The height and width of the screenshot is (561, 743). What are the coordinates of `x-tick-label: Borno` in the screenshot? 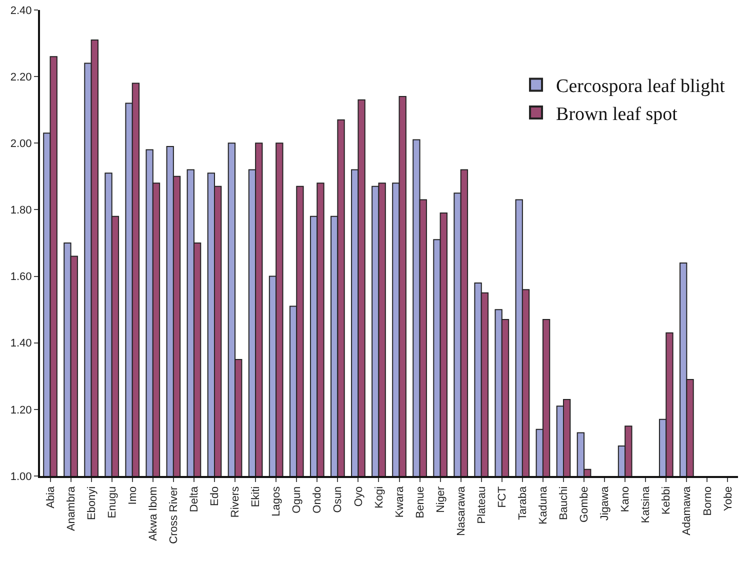 It's located at (708, 501).